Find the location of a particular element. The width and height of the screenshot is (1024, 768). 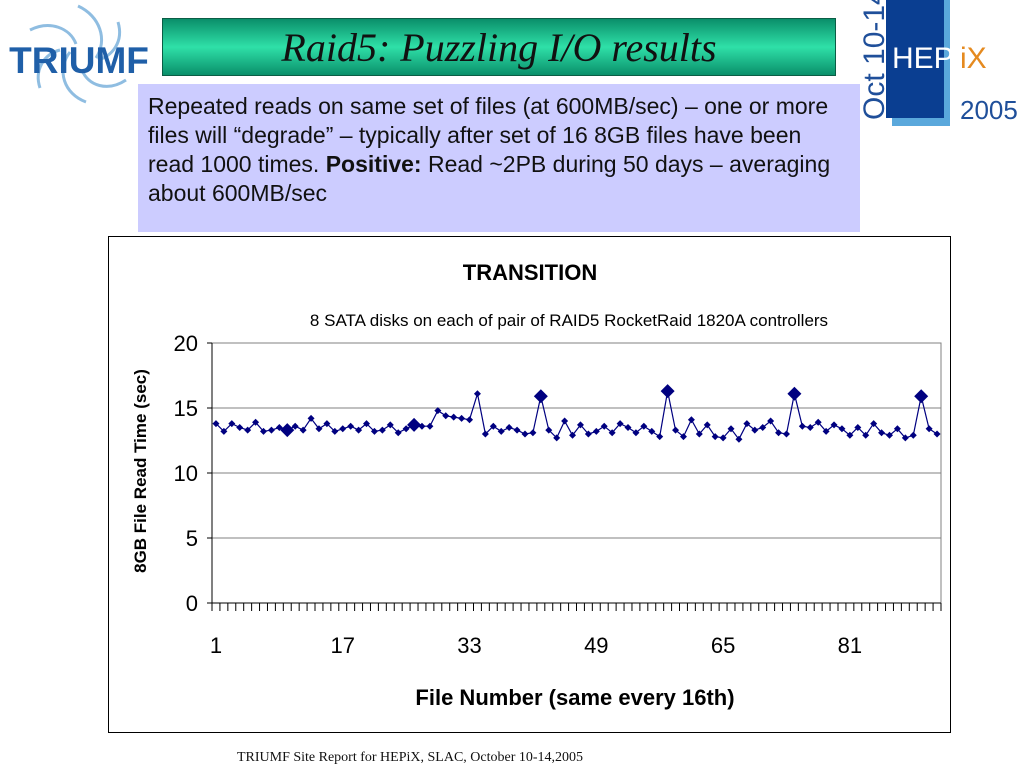

y-axis-label: 8GB File Read Time (sec) is located at coordinates (140, 471).